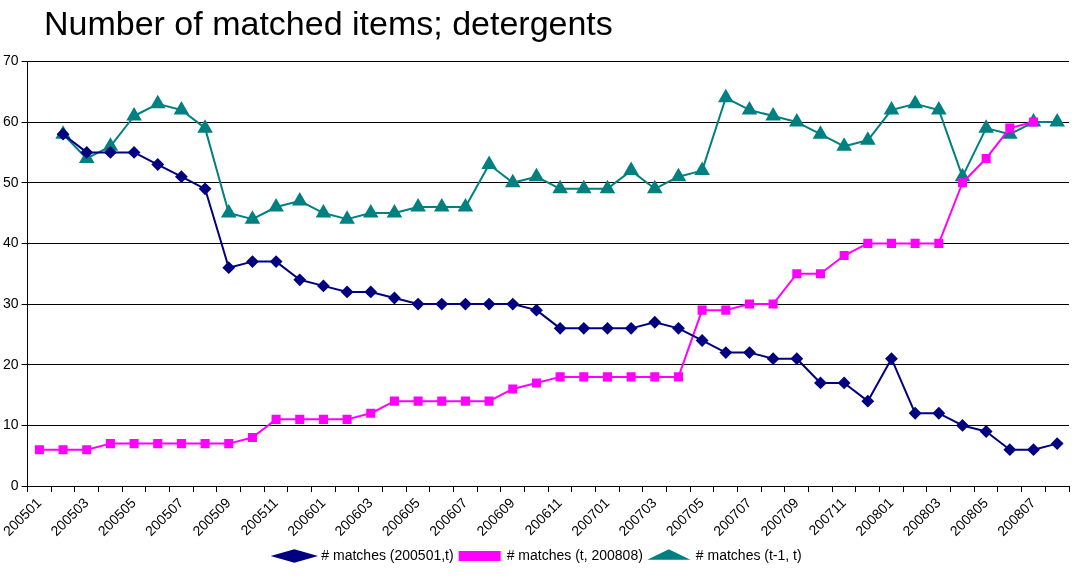 The height and width of the screenshot is (577, 1078). I want to click on y-tick-label: 70, so click(10, 60).